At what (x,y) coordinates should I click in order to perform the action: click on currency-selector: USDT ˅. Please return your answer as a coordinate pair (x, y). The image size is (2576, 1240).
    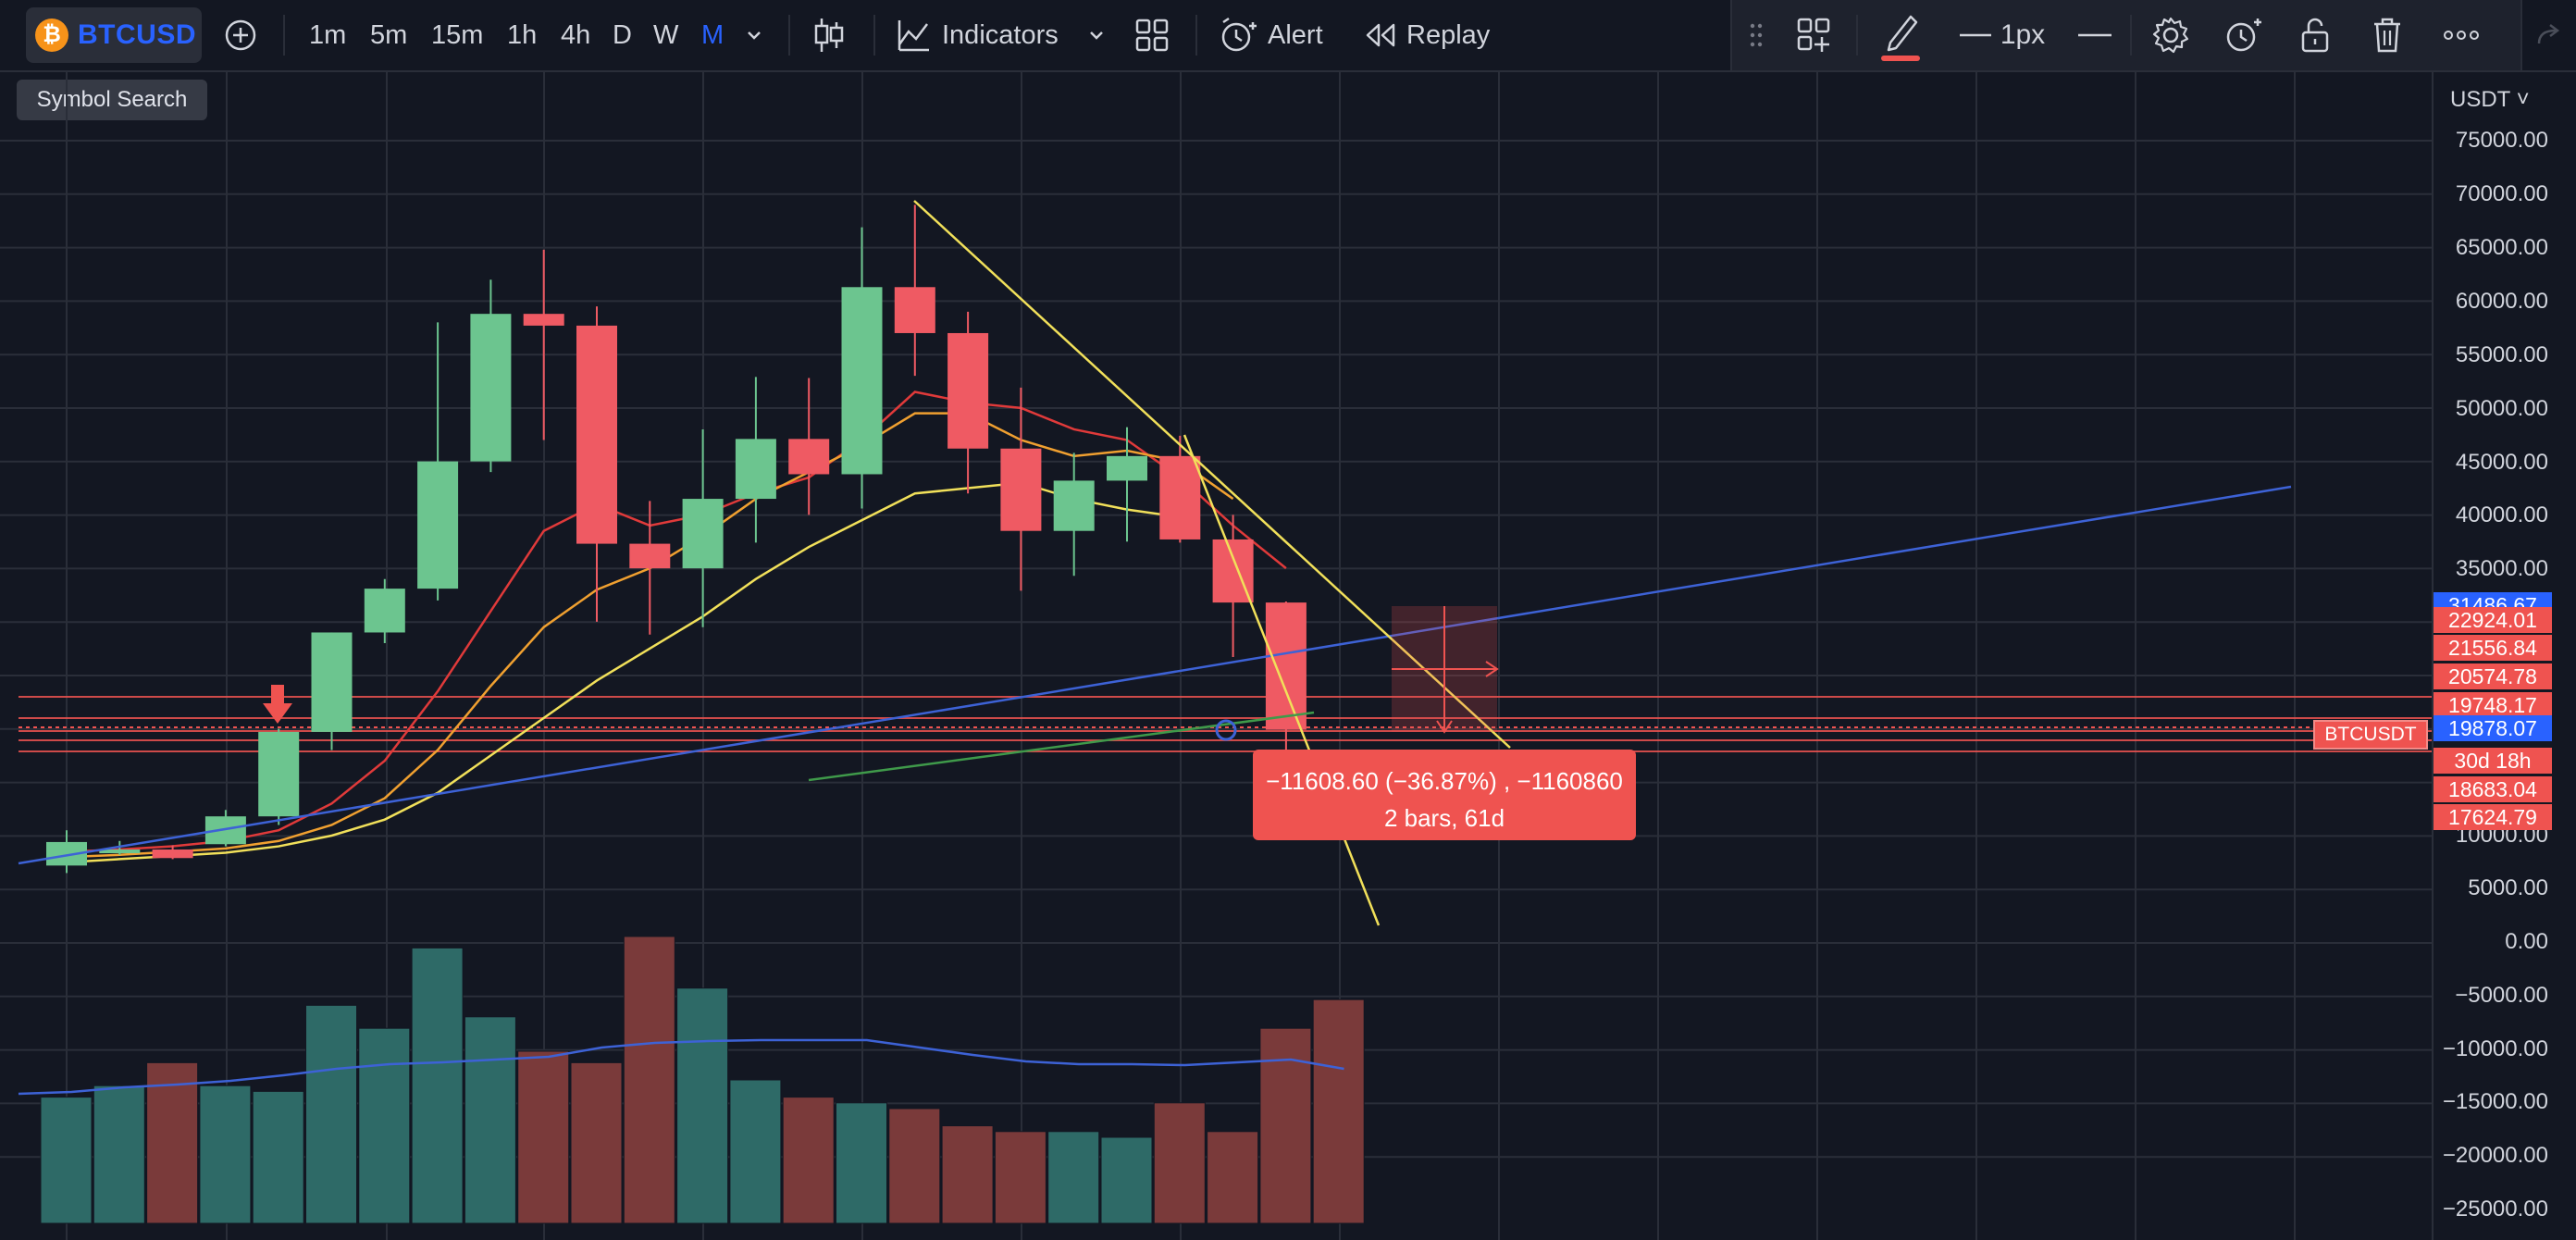
    Looking at the image, I should click on (2490, 99).